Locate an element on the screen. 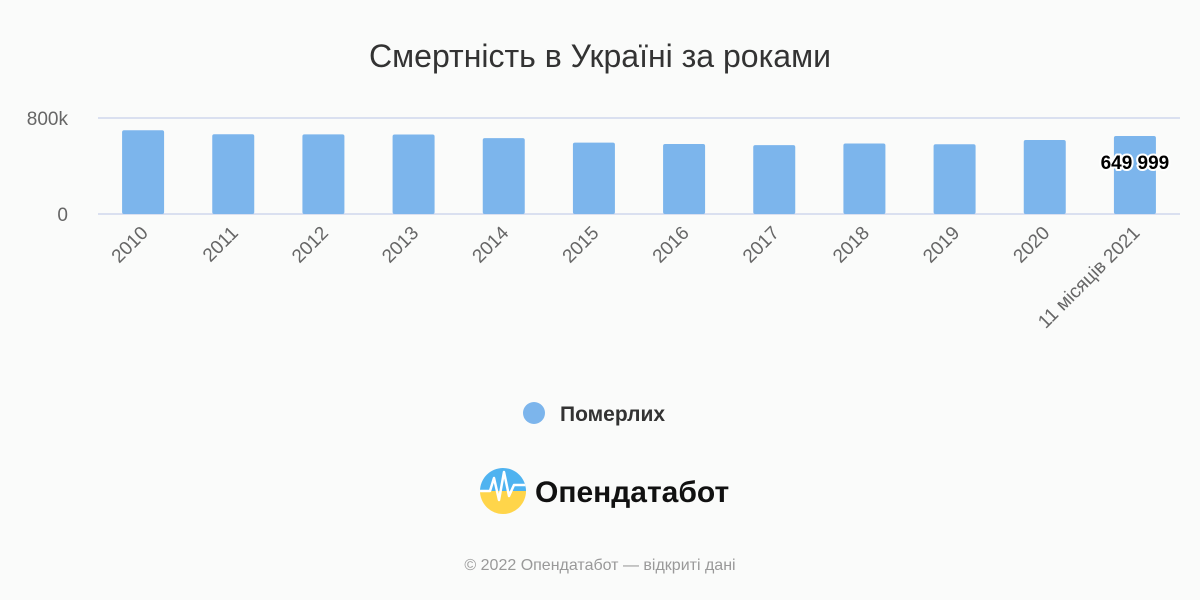 The width and height of the screenshot is (1200, 600). y-tick-label: 0 is located at coordinates (62, 215).